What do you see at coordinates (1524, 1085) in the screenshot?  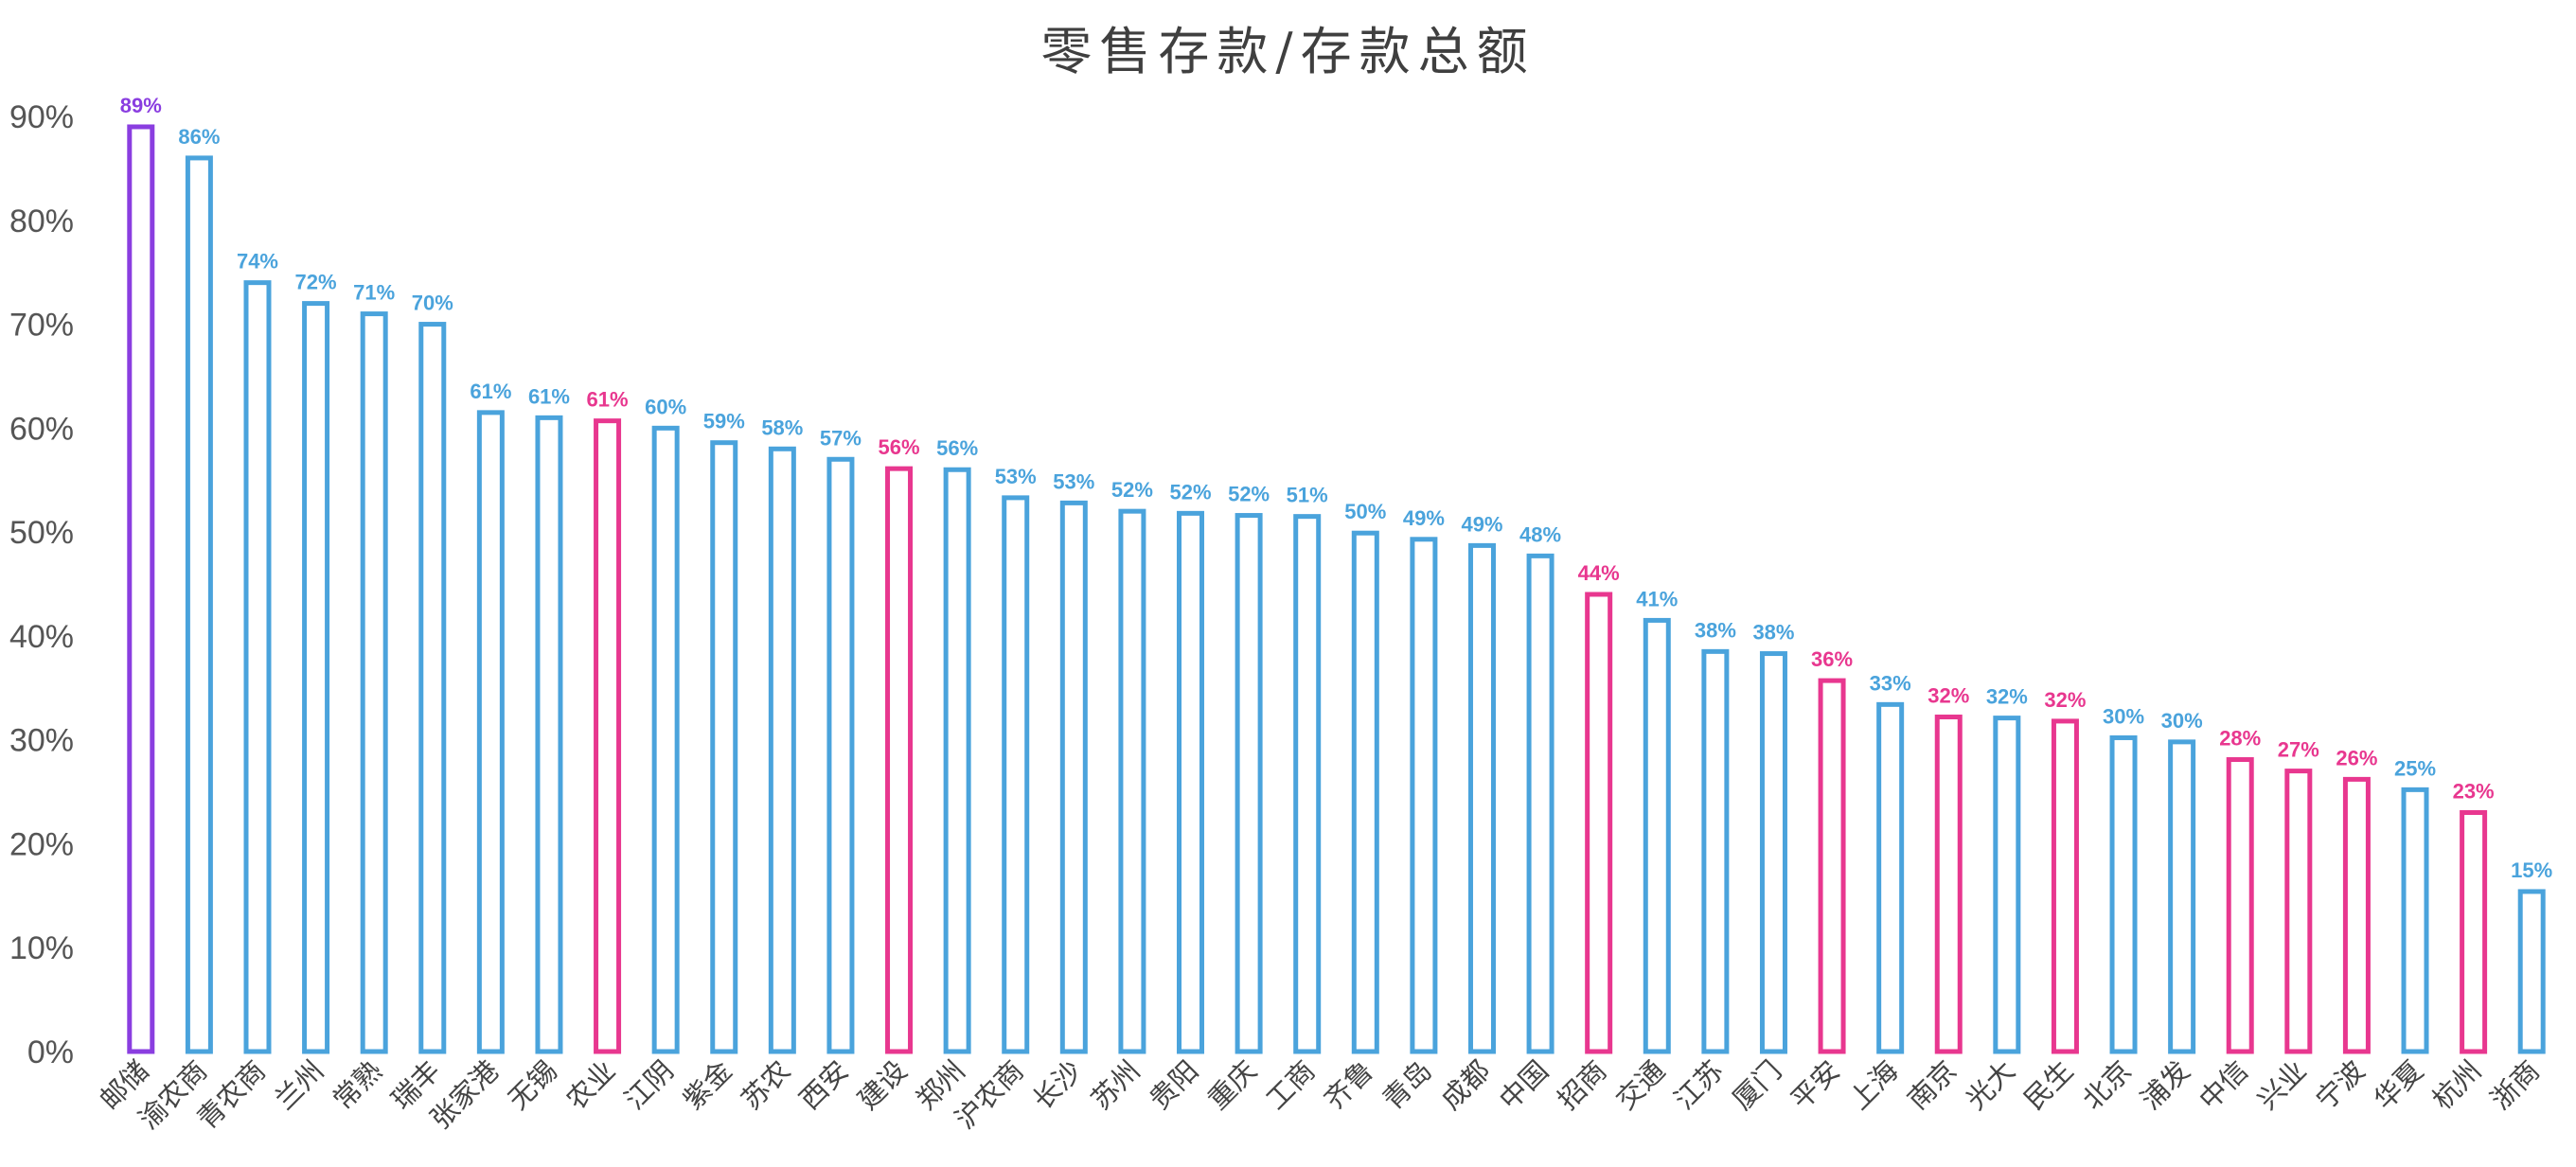 I see `x-tick-label: 中国` at bounding box center [1524, 1085].